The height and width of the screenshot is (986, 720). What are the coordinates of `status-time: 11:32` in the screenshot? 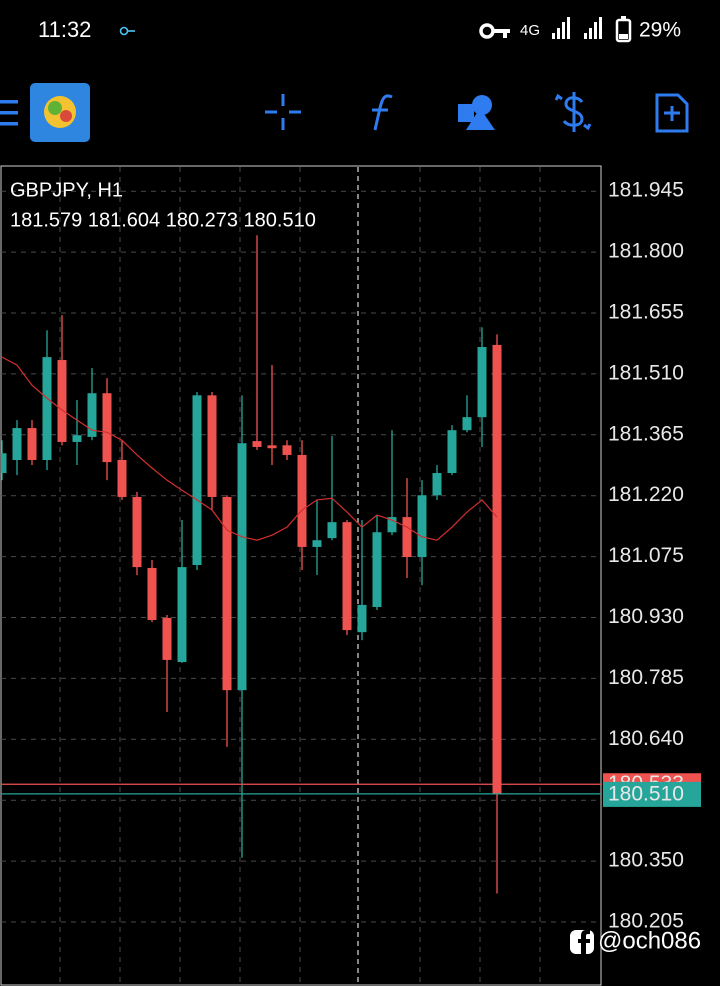 It's located at (64, 29).